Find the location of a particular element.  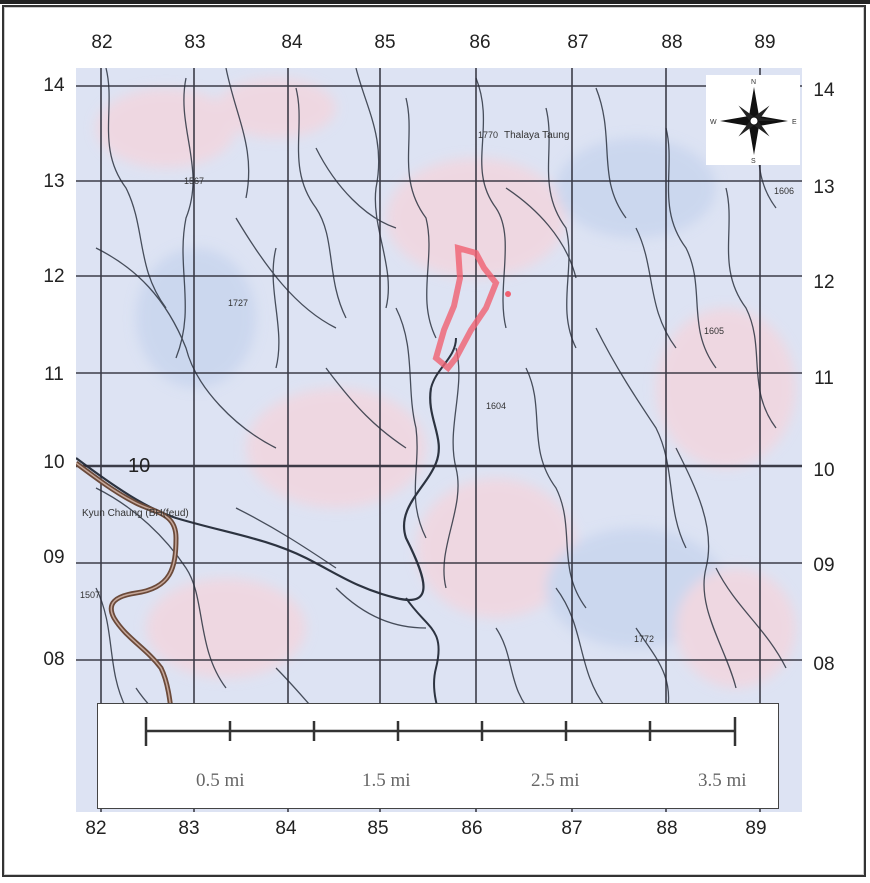

grid-label-right: 12 is located at coordinates (824, 282).